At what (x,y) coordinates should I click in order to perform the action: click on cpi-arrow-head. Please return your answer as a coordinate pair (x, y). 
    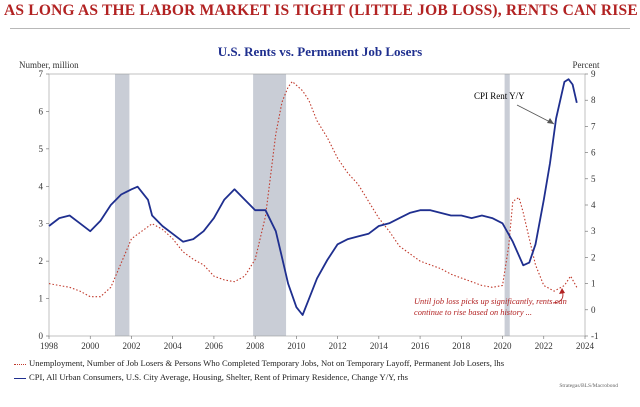
    Looking at the image, I should click on (550, 121).